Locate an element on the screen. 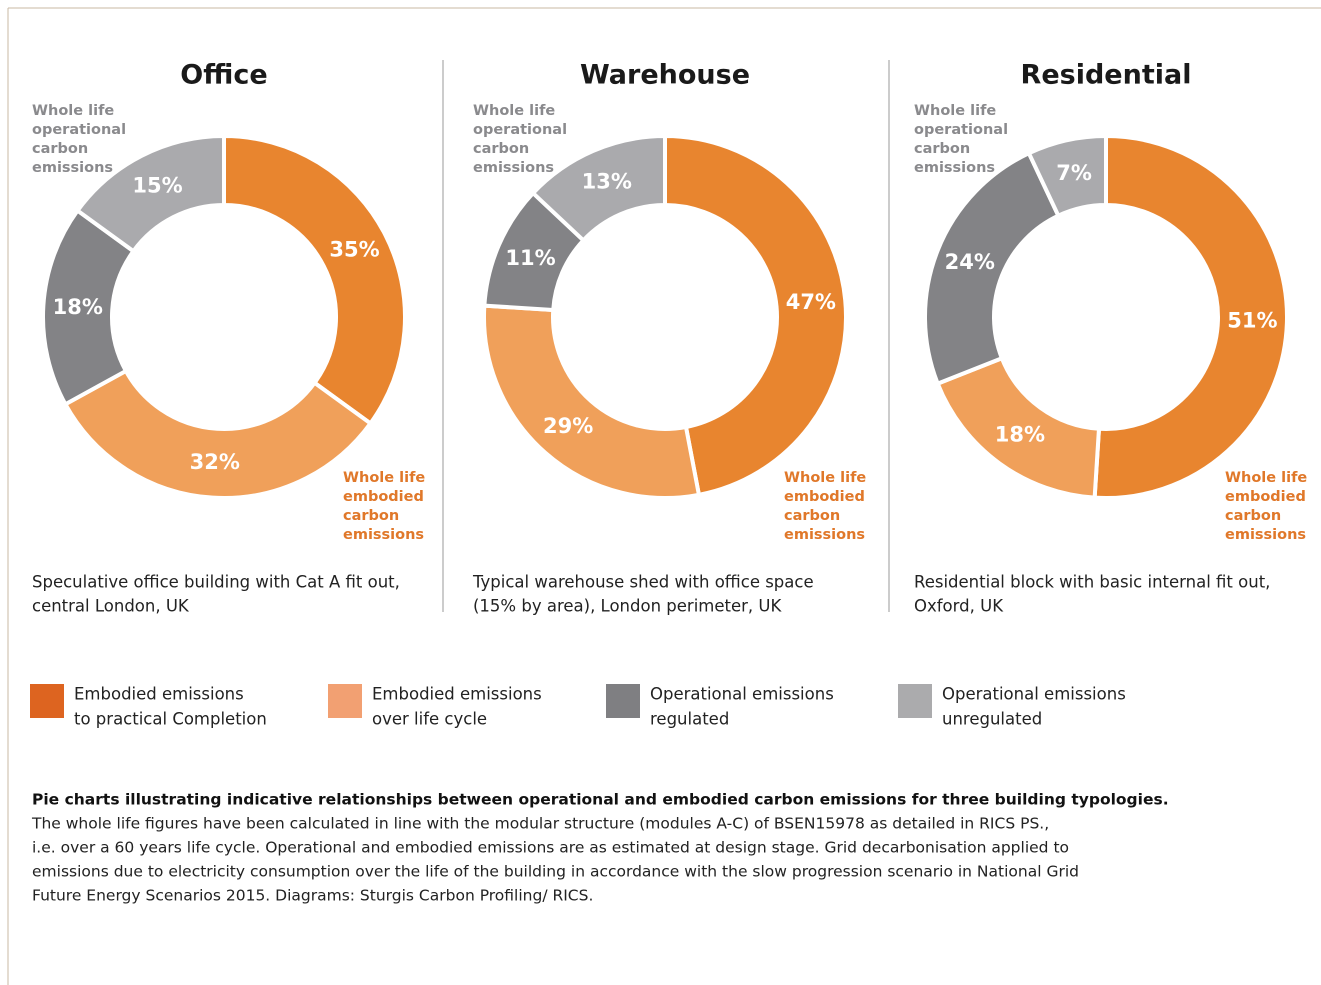 This screenshot has height=985, width=1321. legend-label: to practical Completion is located at coordinates (170, 719).